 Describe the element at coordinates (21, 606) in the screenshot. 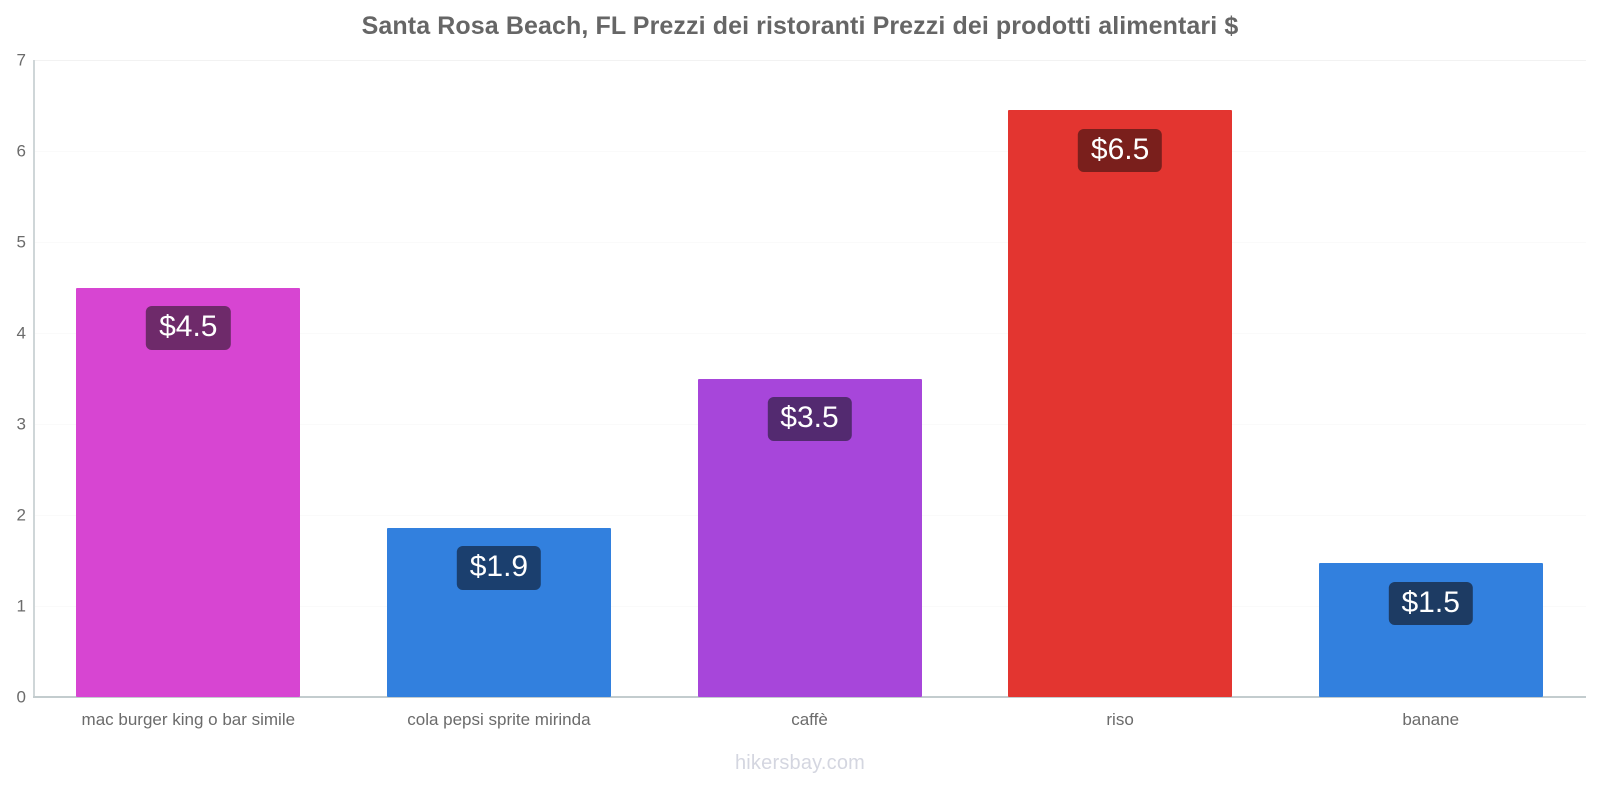

I see `y-axis-tick-label: 1` at that location.